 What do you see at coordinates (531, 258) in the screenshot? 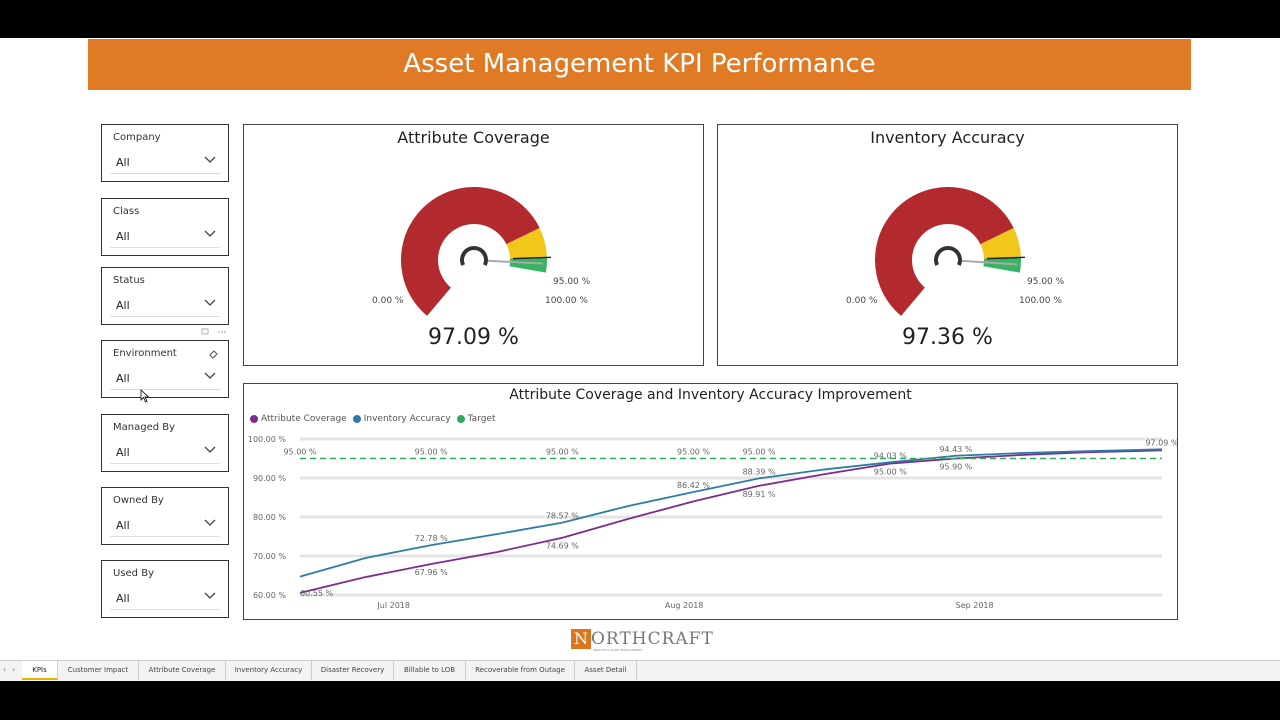
I see `gauge-target-line` at bounding box center [531, 258].